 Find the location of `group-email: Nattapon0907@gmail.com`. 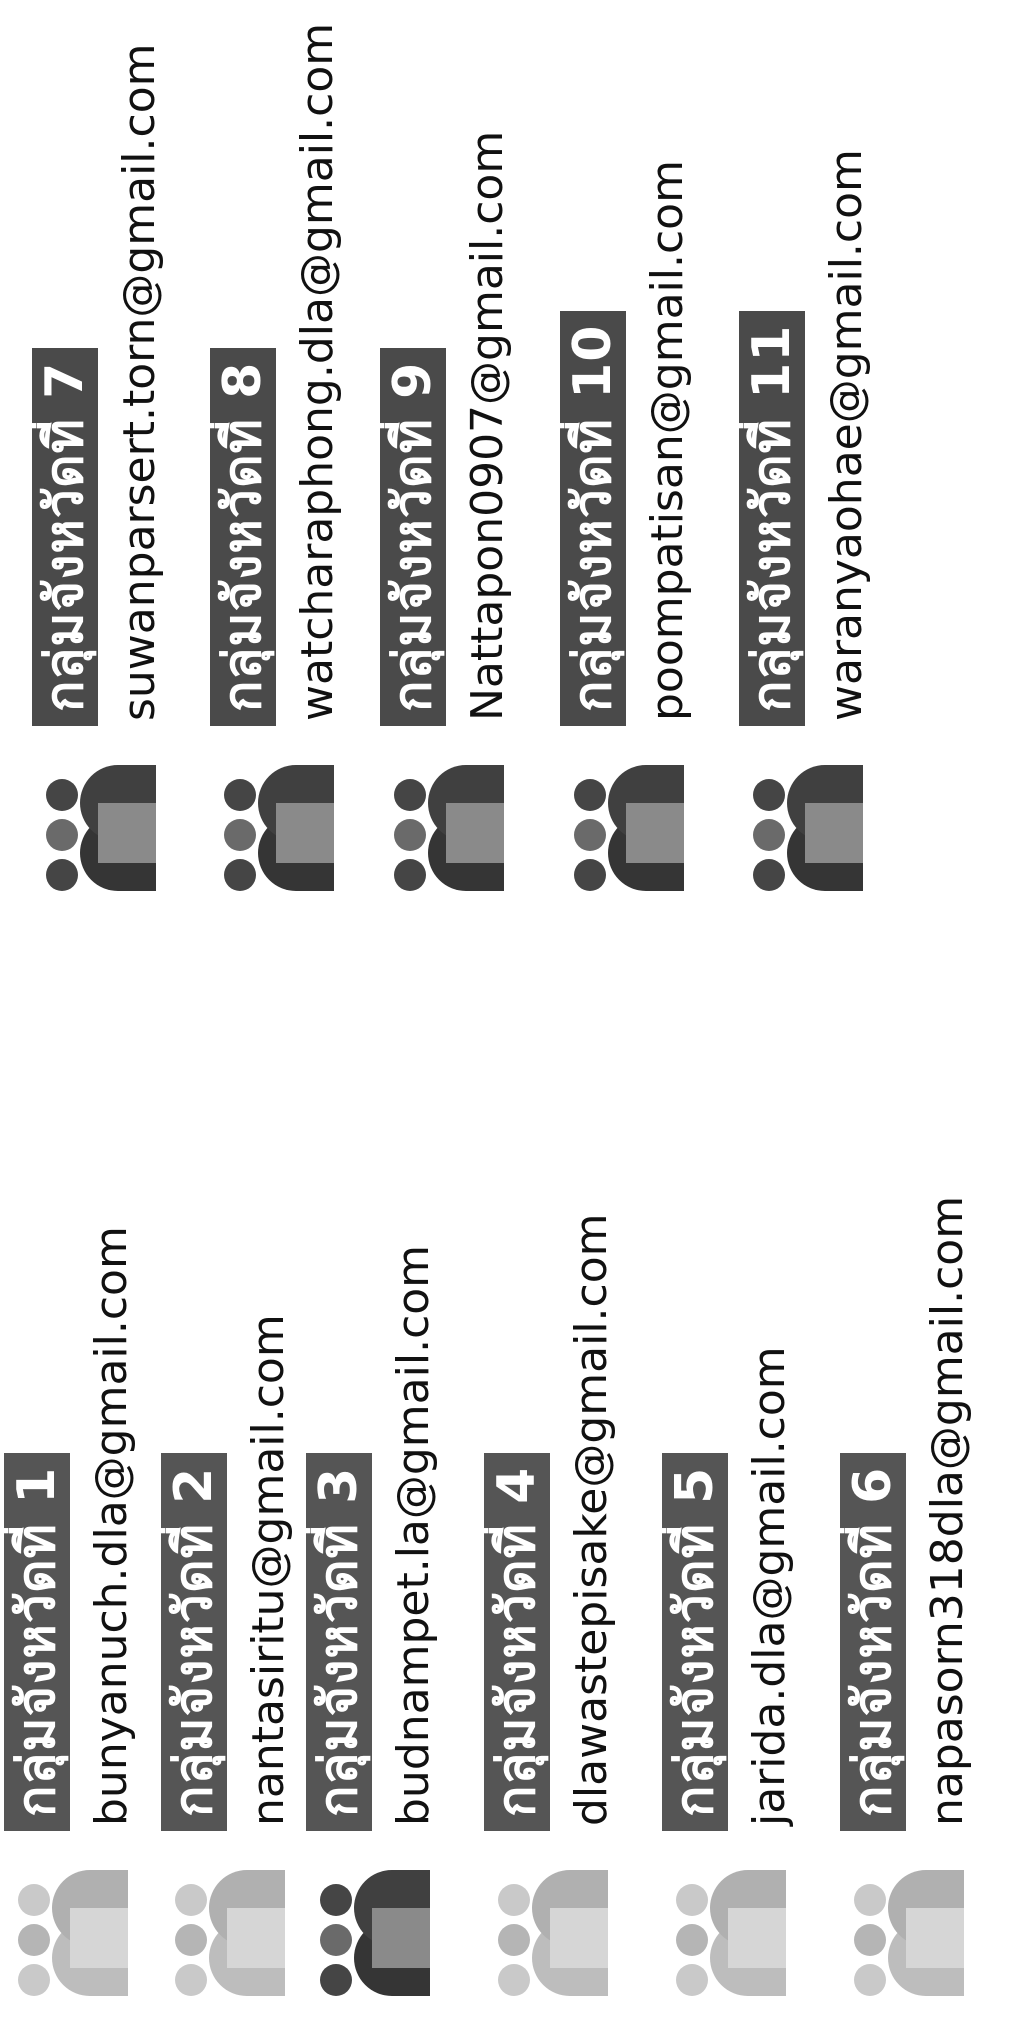

group-email: Nattapon0907@gmail.com is located at coordinates (487, 425).